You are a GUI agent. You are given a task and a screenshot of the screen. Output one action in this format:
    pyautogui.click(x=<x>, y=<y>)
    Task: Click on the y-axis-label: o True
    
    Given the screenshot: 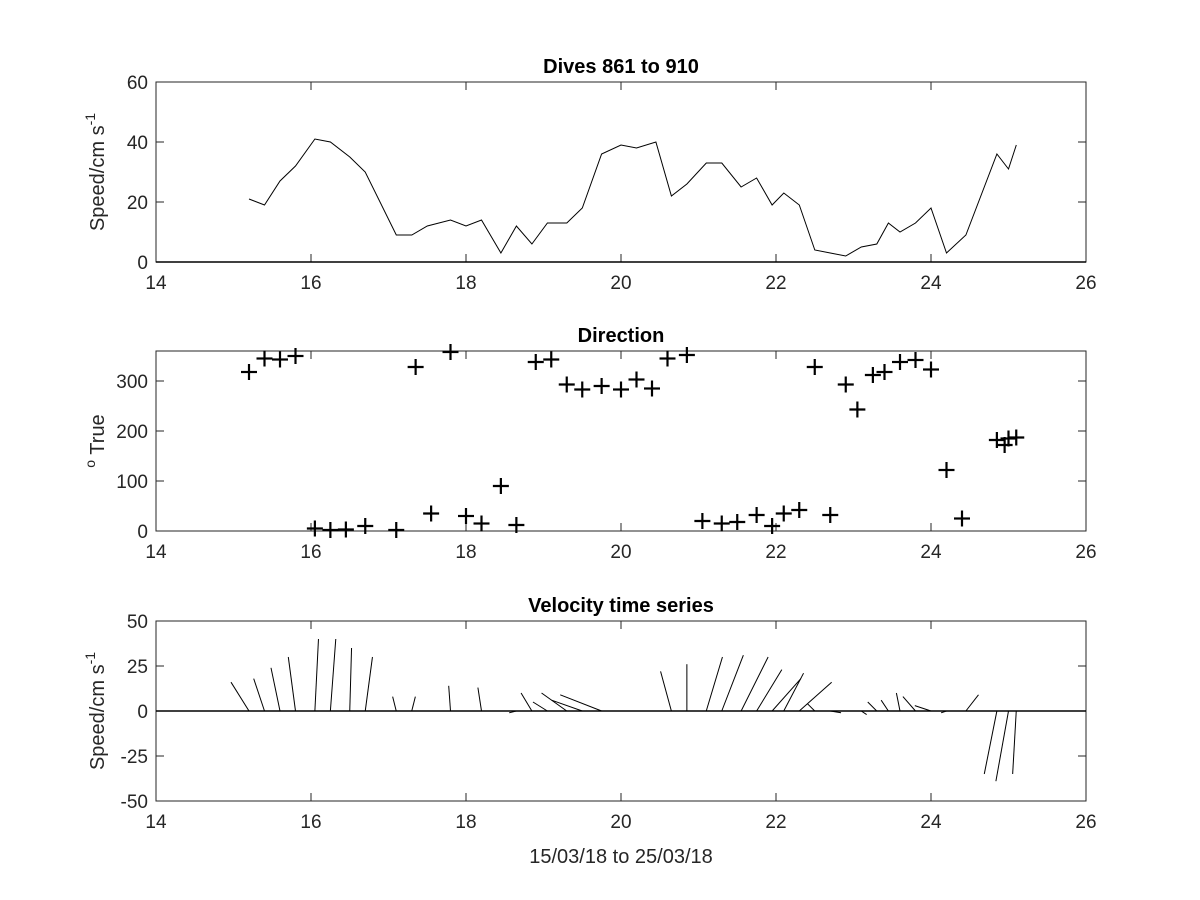 What is the action you would take?
    pyautogui.click(x=95, y=440)
    